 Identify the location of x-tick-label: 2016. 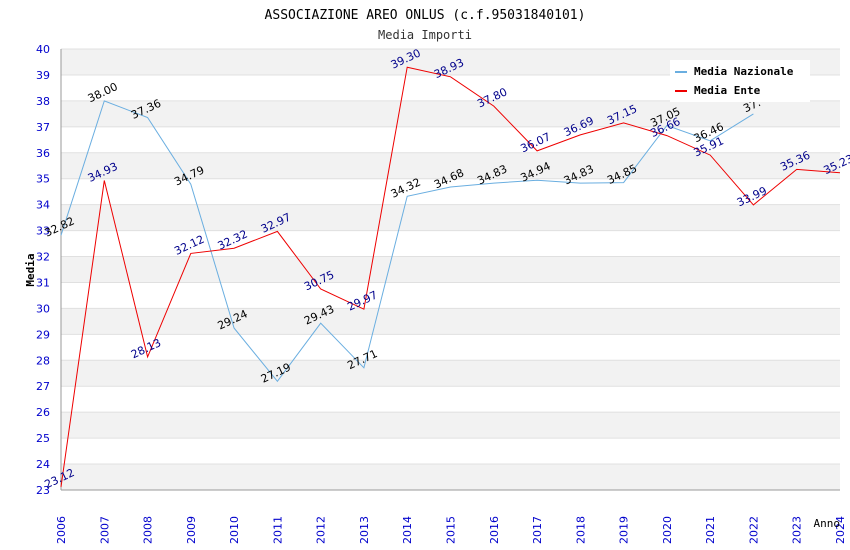
(494, 530).